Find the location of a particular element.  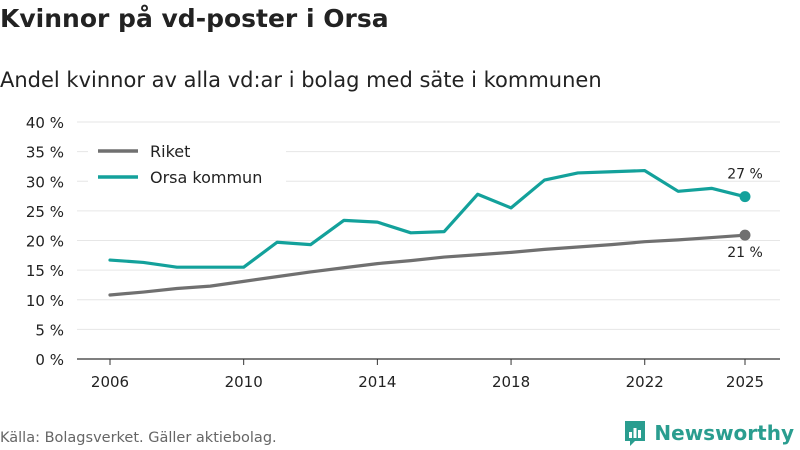

x-tick-label: 2018 is located at coordinates (511, 382).